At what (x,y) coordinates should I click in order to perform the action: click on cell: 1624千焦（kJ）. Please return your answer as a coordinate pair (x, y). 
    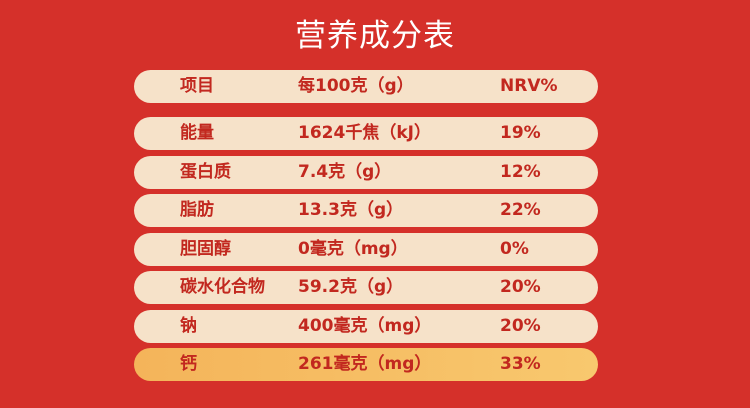
    Looking at the image, I should click on (364, 133).